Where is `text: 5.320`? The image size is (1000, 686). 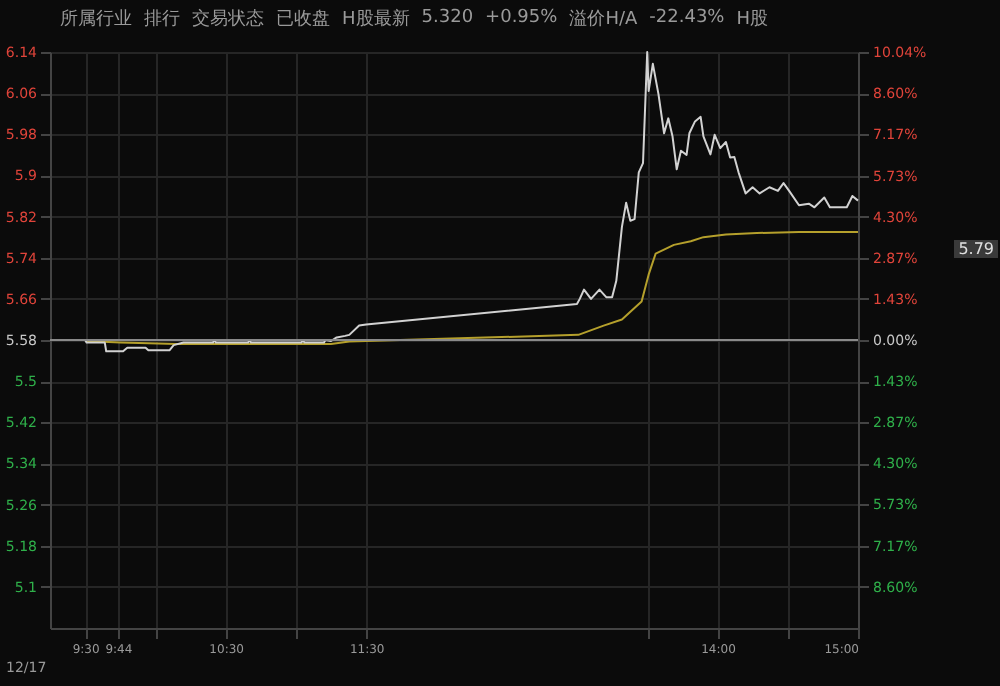
text: 5.320 is located at coordinates (447, 18).